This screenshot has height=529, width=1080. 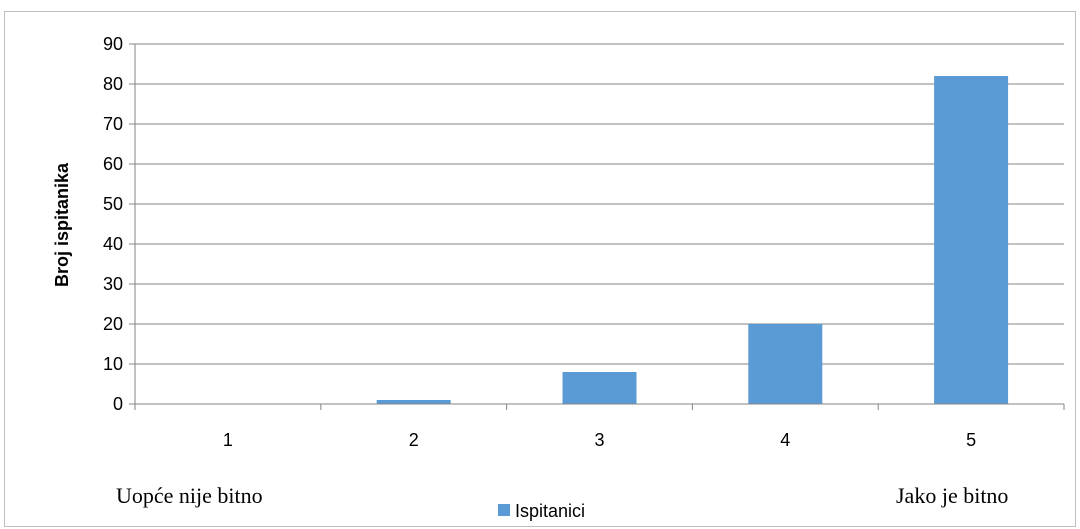 I want to click on x-tick-label: 2, so click(x=414, y=440).